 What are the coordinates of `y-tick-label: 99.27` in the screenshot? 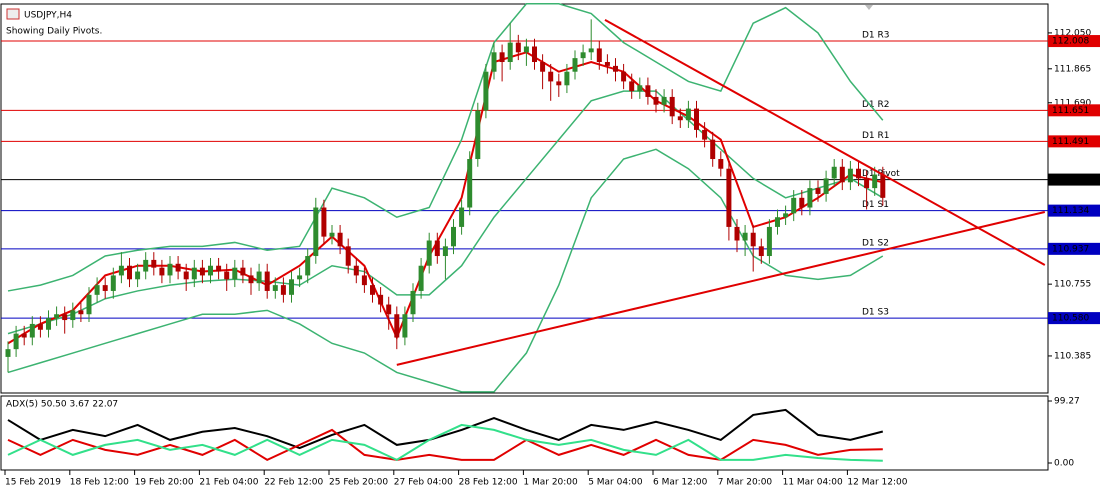 It's located at (1067, 402).